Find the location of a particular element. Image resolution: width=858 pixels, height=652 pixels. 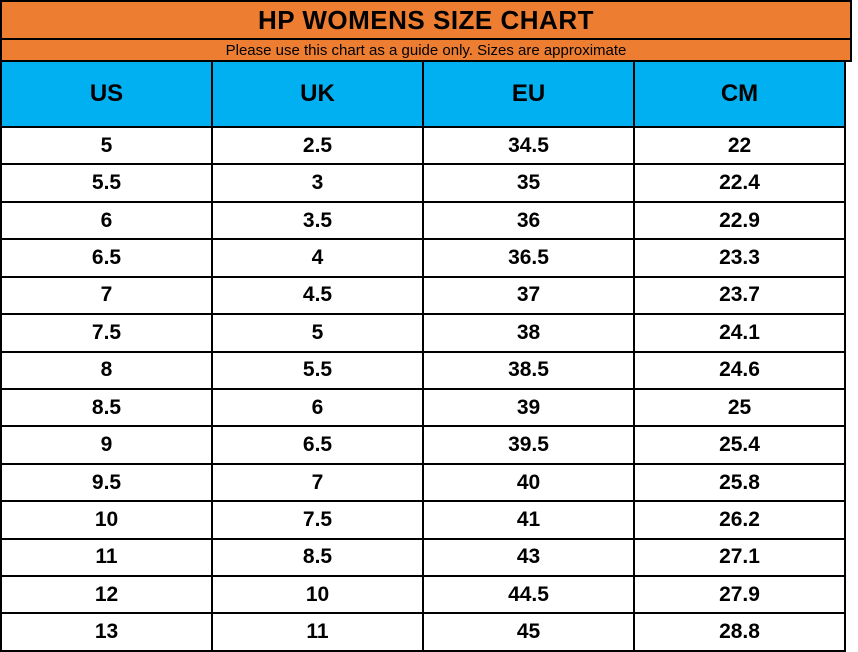

size-cell-cm: 25.4 is located at coordinates (739, 445).